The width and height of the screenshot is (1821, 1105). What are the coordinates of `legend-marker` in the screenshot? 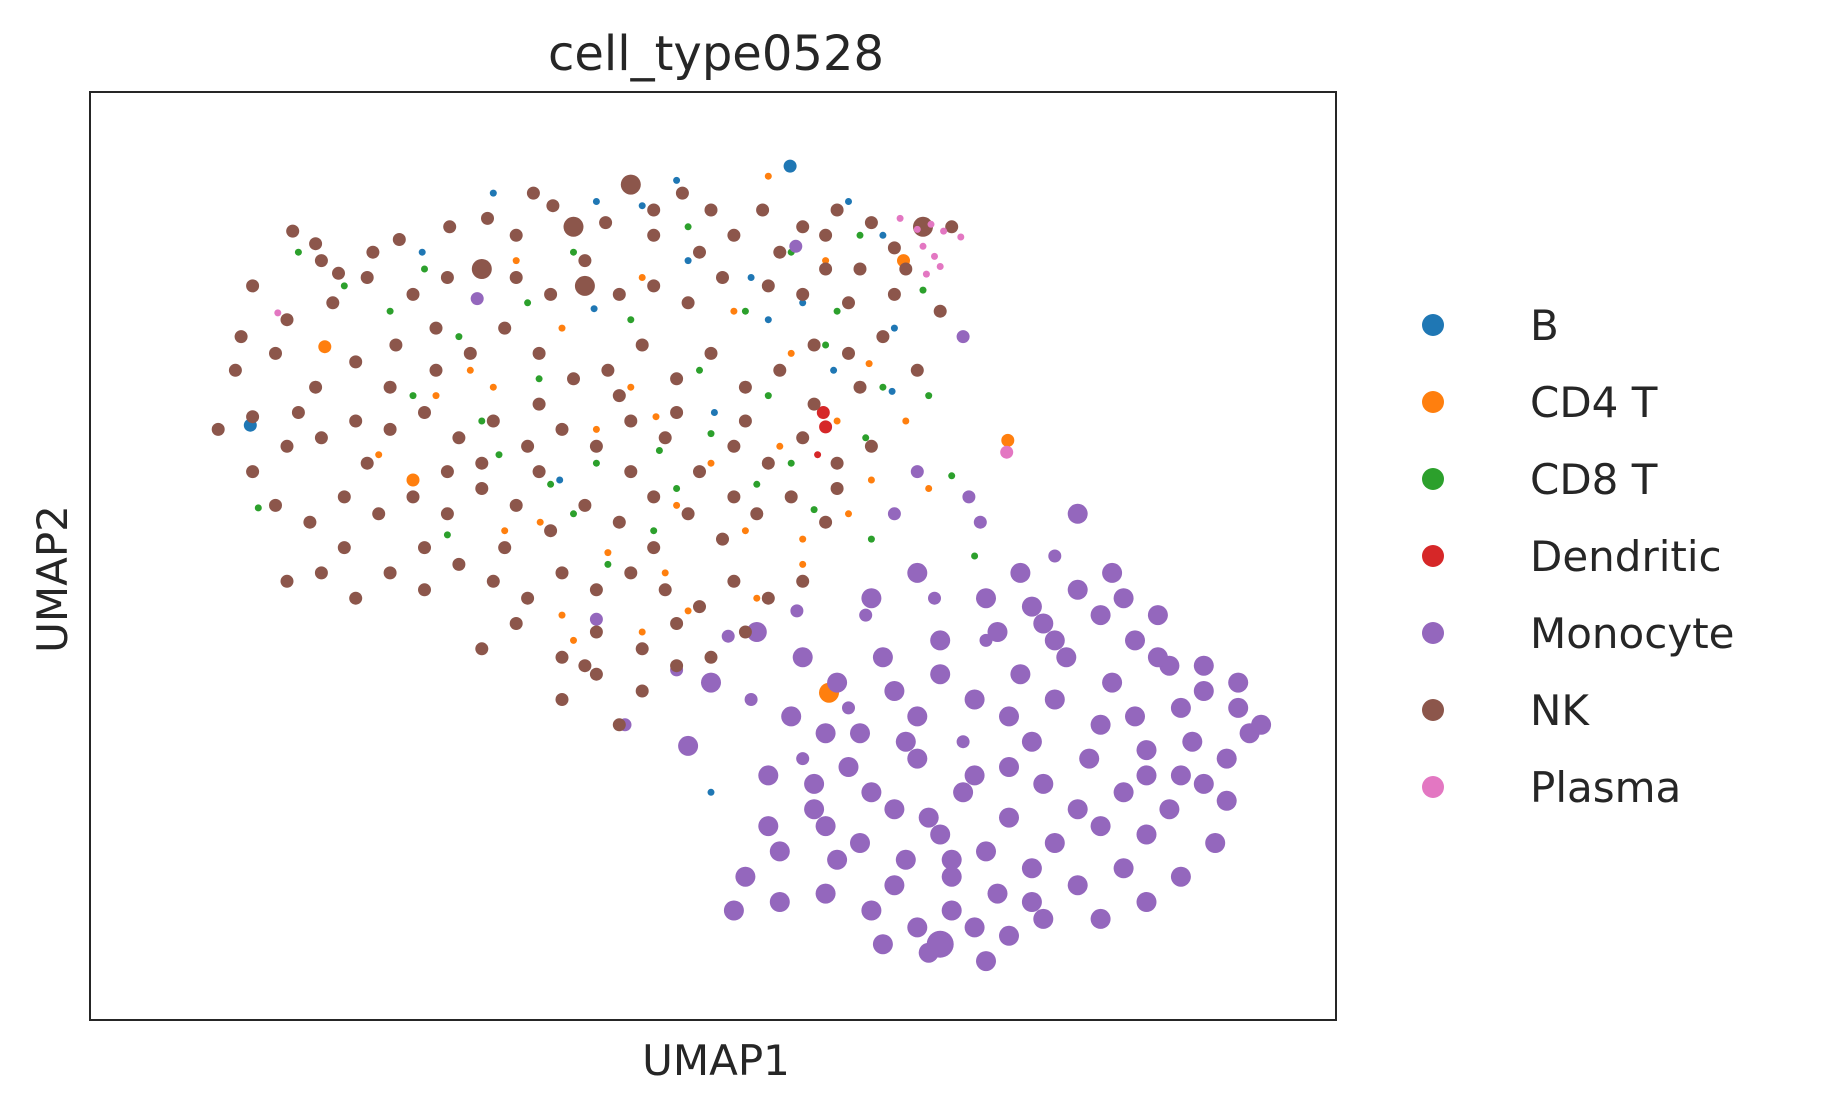 It's located at (1433, 710).